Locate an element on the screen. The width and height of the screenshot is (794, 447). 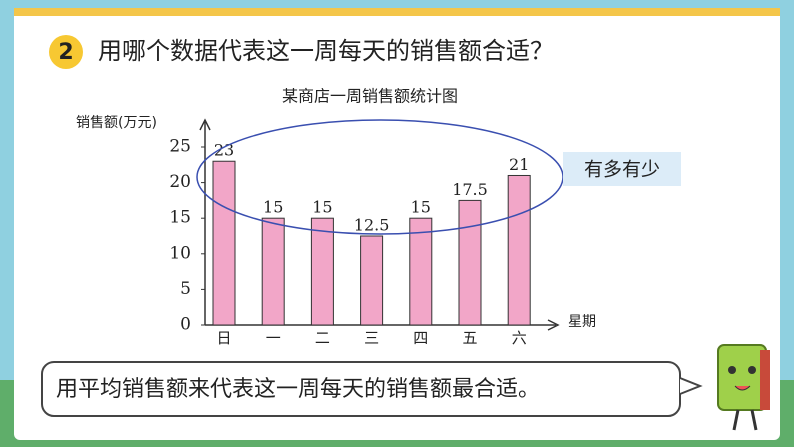
annotation: 有多有少 is located at coordinates (622, 170).